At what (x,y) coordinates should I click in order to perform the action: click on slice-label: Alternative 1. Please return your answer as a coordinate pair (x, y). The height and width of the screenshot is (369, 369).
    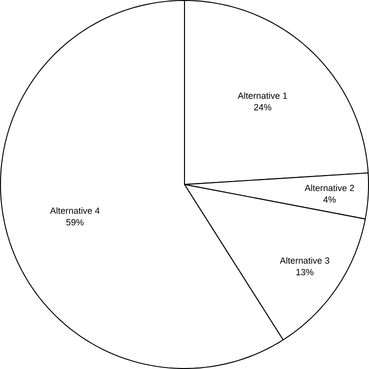
    Looking at the image, I should click on (263, 95).